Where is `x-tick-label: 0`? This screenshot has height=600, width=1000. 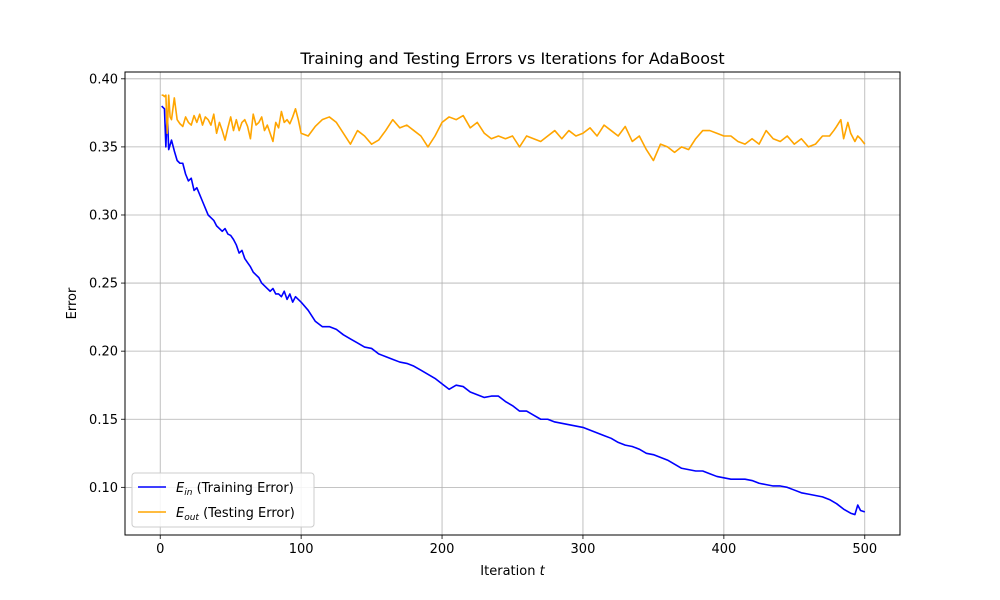 x-tick-label: 0 is located at coordinates (160, 549).